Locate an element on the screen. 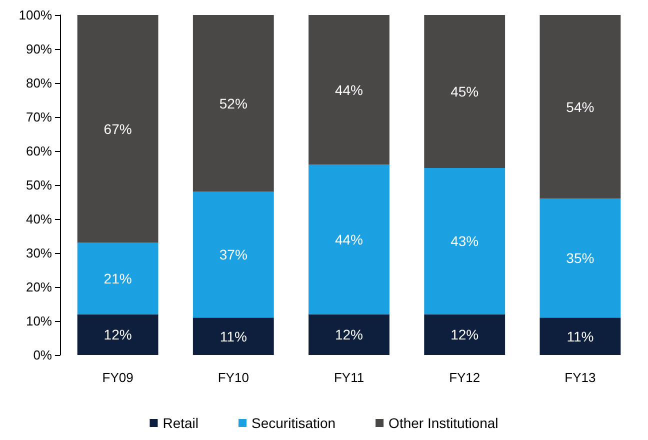  data-label: 67% is located at coordinates (118, 128).